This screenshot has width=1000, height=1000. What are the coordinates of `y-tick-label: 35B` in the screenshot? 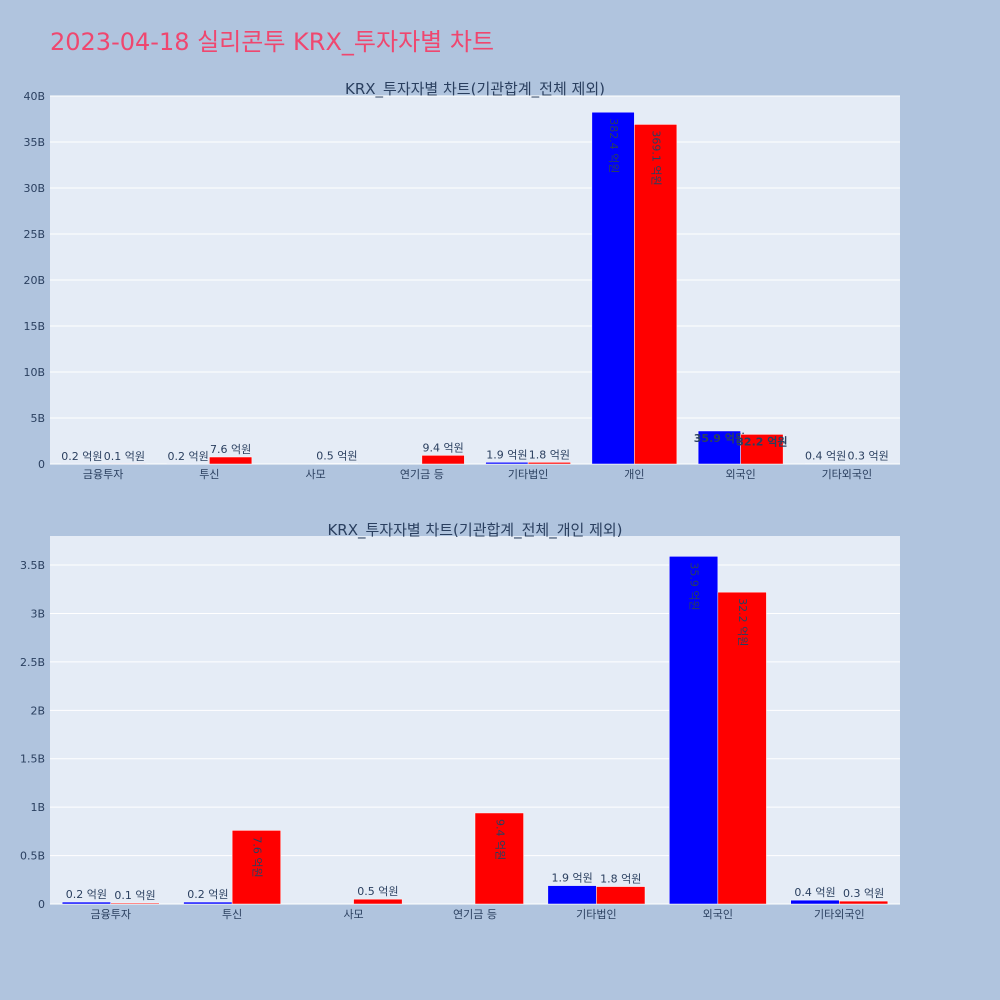 It's located at (34, 142).